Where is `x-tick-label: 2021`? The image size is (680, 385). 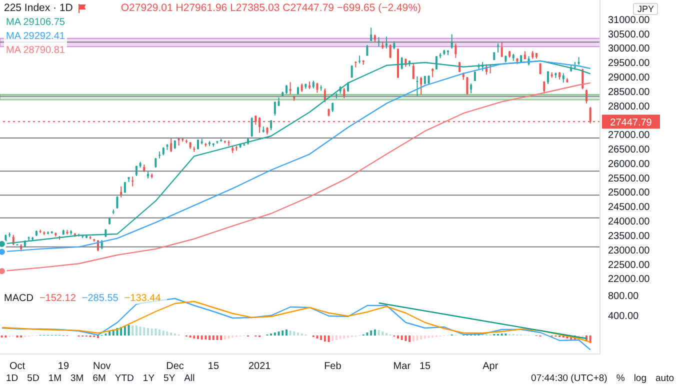
x-tick-label: 2021 is located at coordinates (260, 366).